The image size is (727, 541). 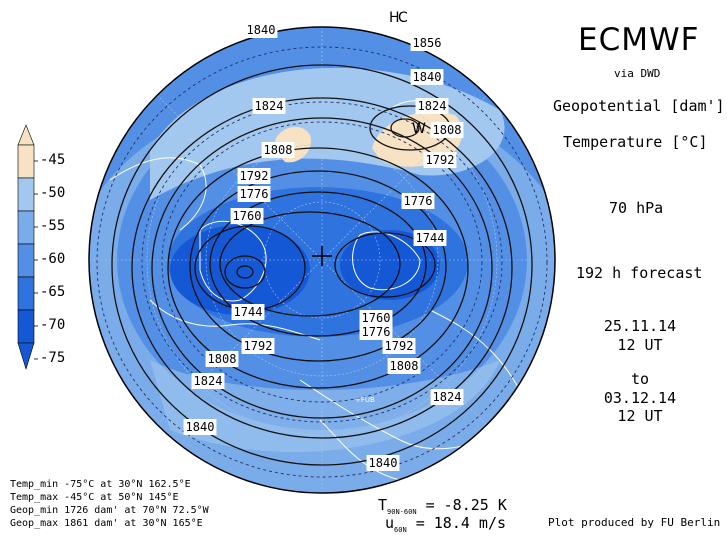 I want to click on forecast-hour: 192 h forecast, so click(x=639, y=273).